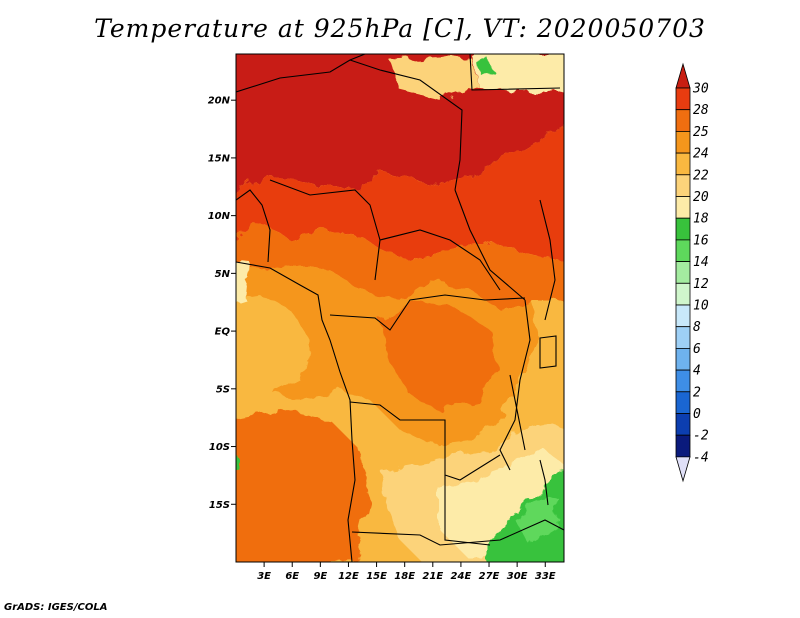 The image size is (800, 618). What do you see at coordinates (243, 282) in the screenshot?
I see `field-west-pale` at bounding box center [243, 282].